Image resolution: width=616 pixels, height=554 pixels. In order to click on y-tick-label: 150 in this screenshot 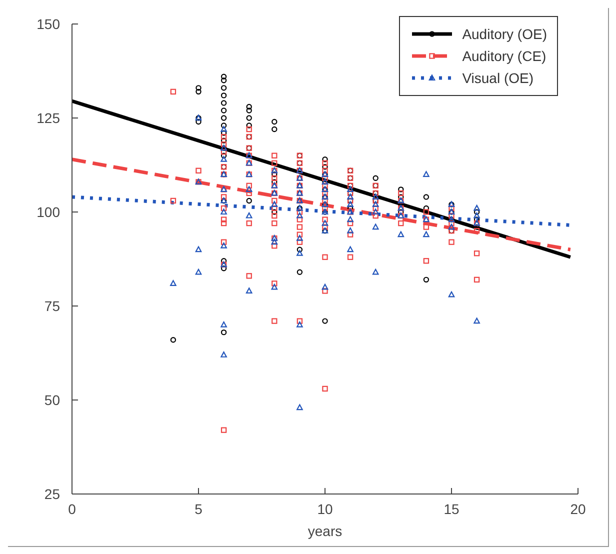, I will do `click(48, 24)`.